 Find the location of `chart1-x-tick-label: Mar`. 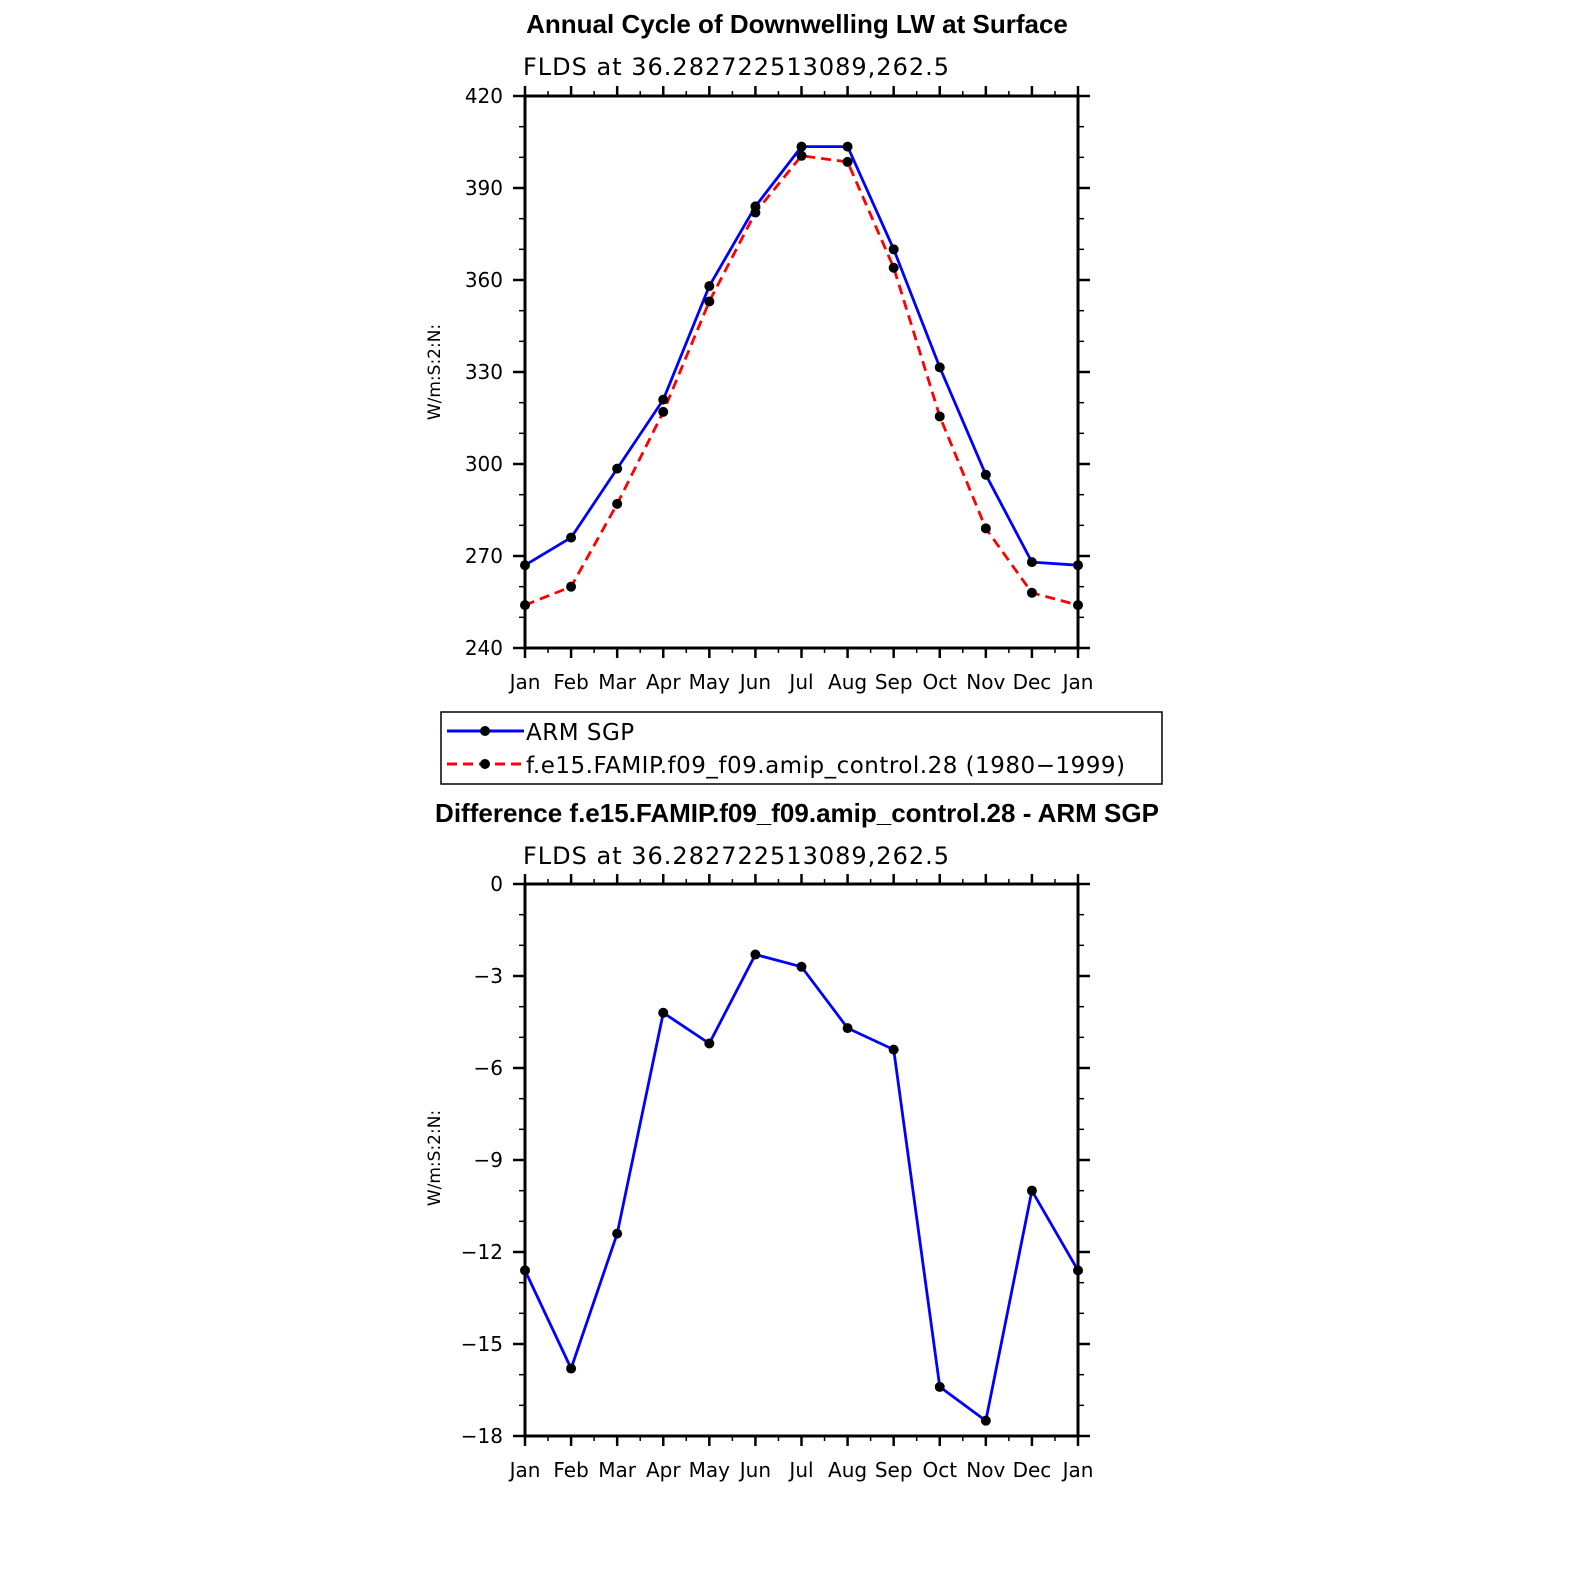

chart1-x-tick-label: Mar is located at coordinates (617, 682).